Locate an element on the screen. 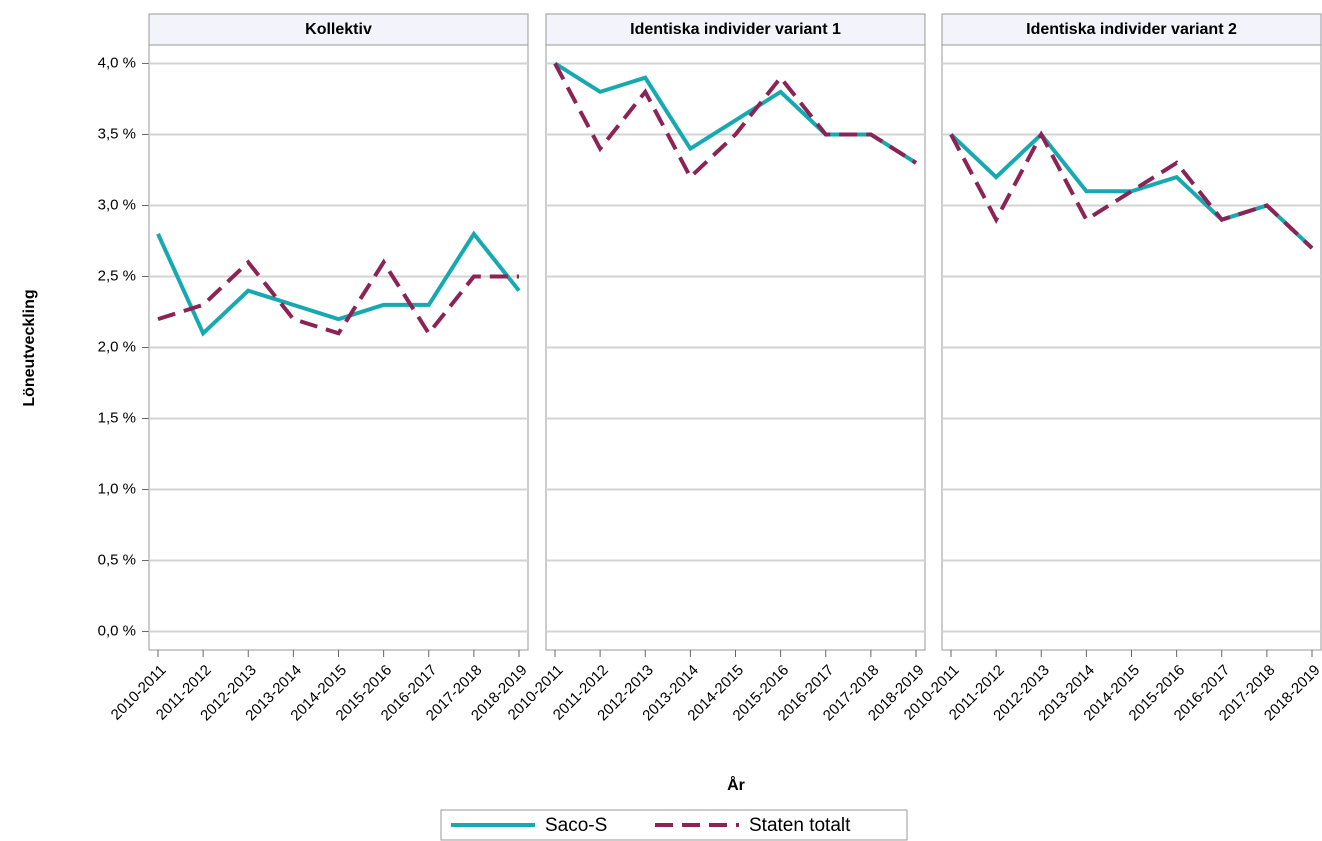  y-tick-label: 1,5 % is located at coordinates (117, 417).